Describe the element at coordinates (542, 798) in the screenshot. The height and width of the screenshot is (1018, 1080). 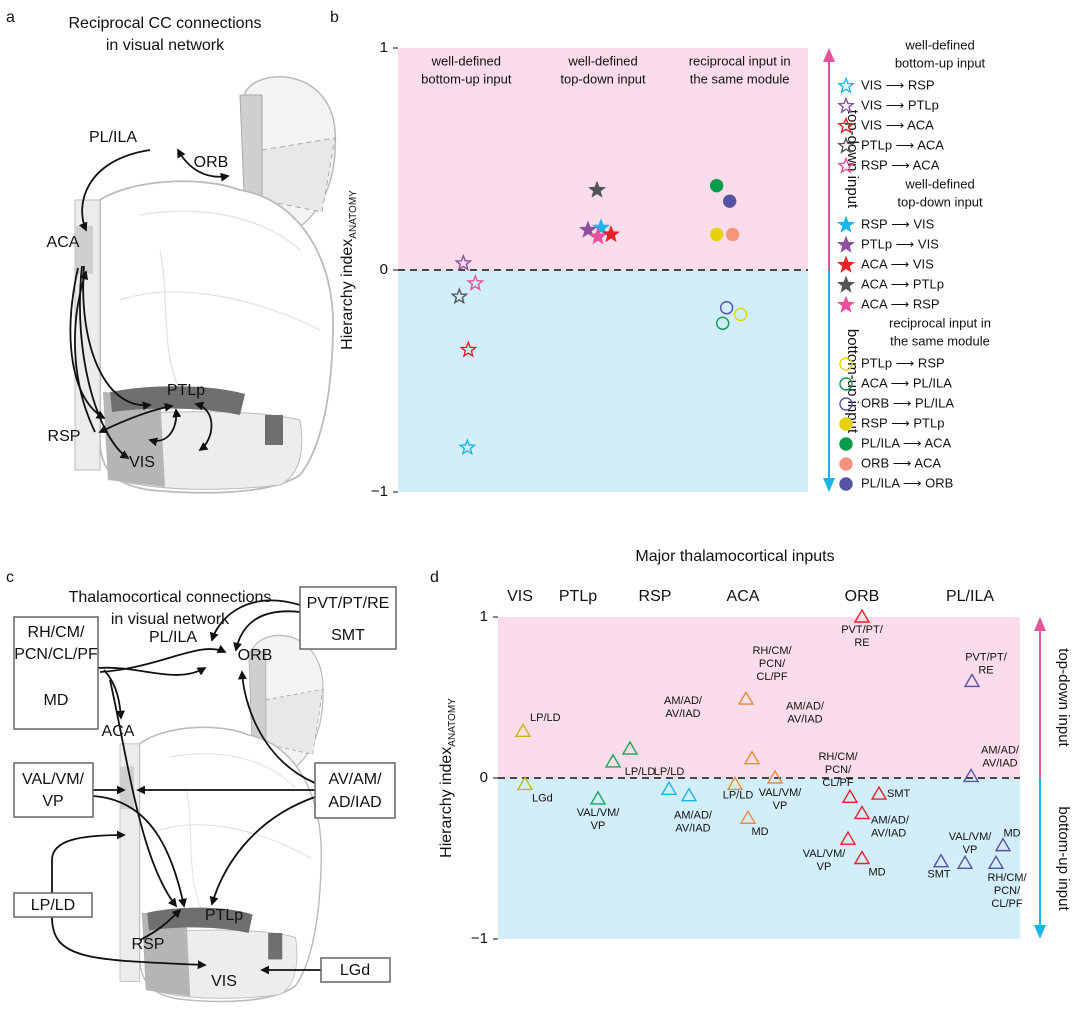
I see `point-label: LGd` at that location.